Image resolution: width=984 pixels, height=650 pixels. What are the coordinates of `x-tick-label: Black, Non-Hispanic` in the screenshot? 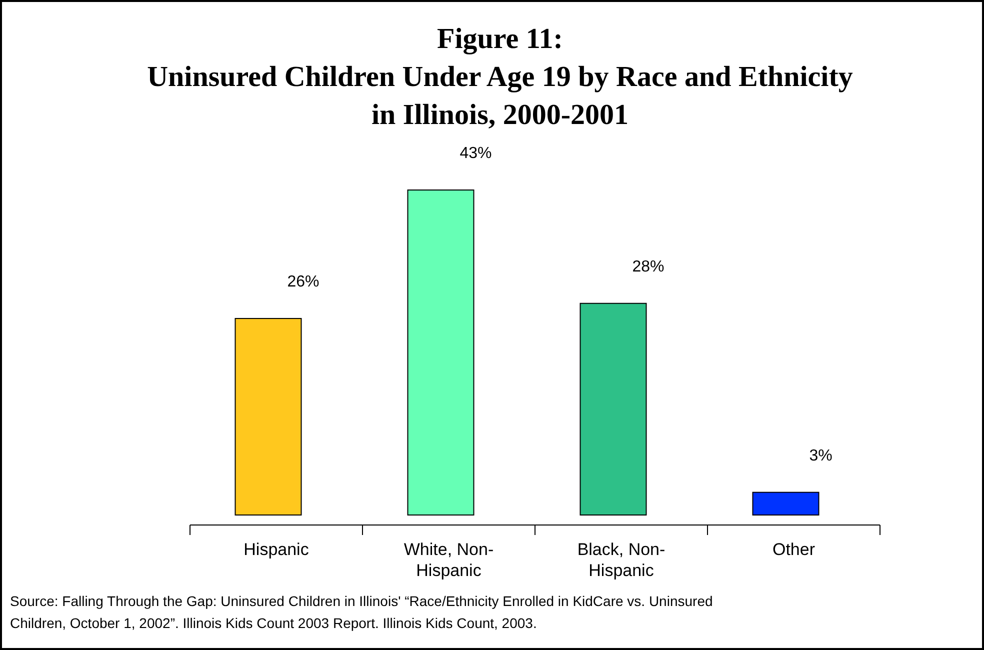 It's located at (621, 560).